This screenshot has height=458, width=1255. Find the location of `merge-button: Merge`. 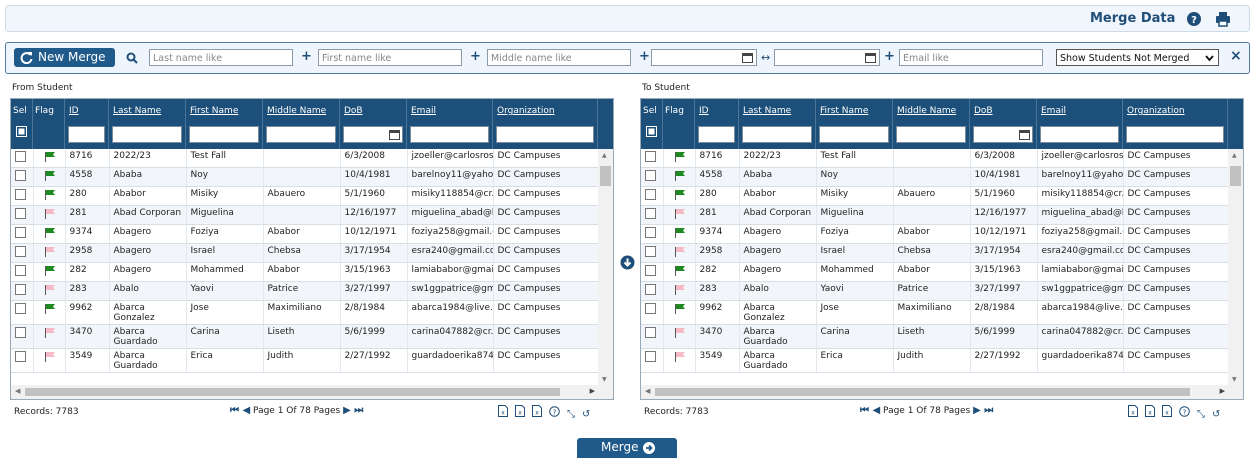

merge-button: Merge is located at coordinates (627, 448).